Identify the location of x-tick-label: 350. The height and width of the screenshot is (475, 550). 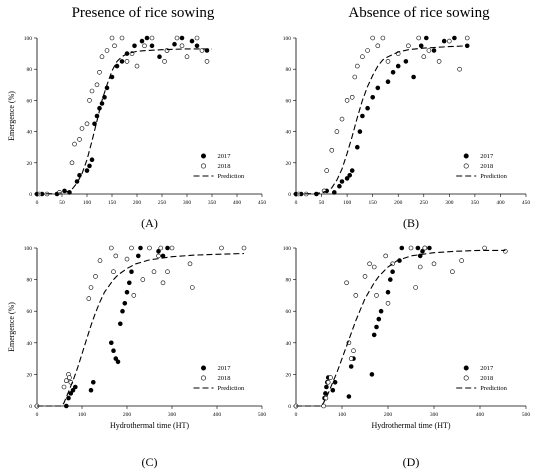
(212, 203).